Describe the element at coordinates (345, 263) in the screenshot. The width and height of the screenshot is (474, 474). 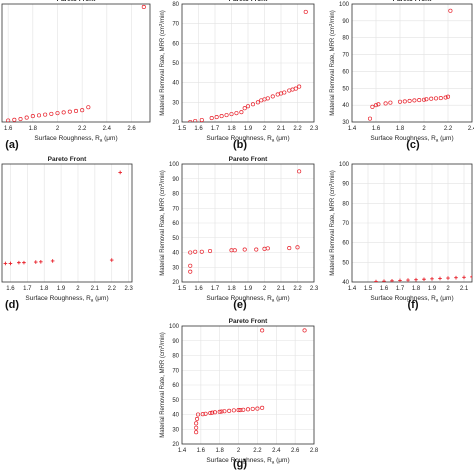
I see `y-tick-label: 50` at that location.